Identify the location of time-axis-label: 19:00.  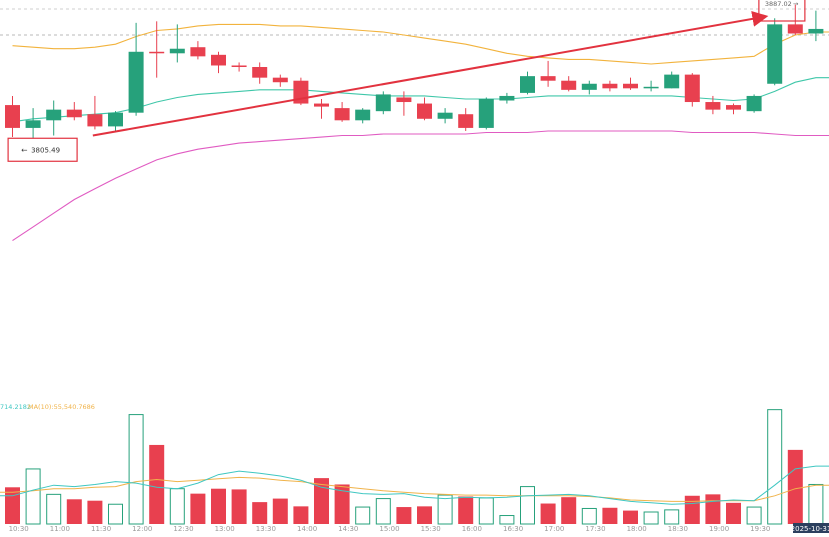
(719, 529).